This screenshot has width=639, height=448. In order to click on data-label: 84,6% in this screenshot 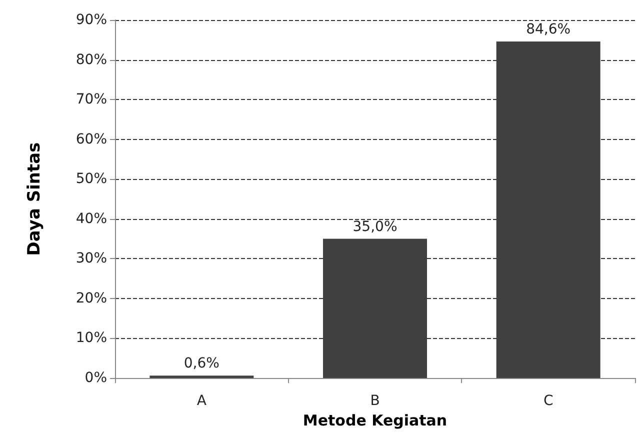, I will do `click(548, 29)`.